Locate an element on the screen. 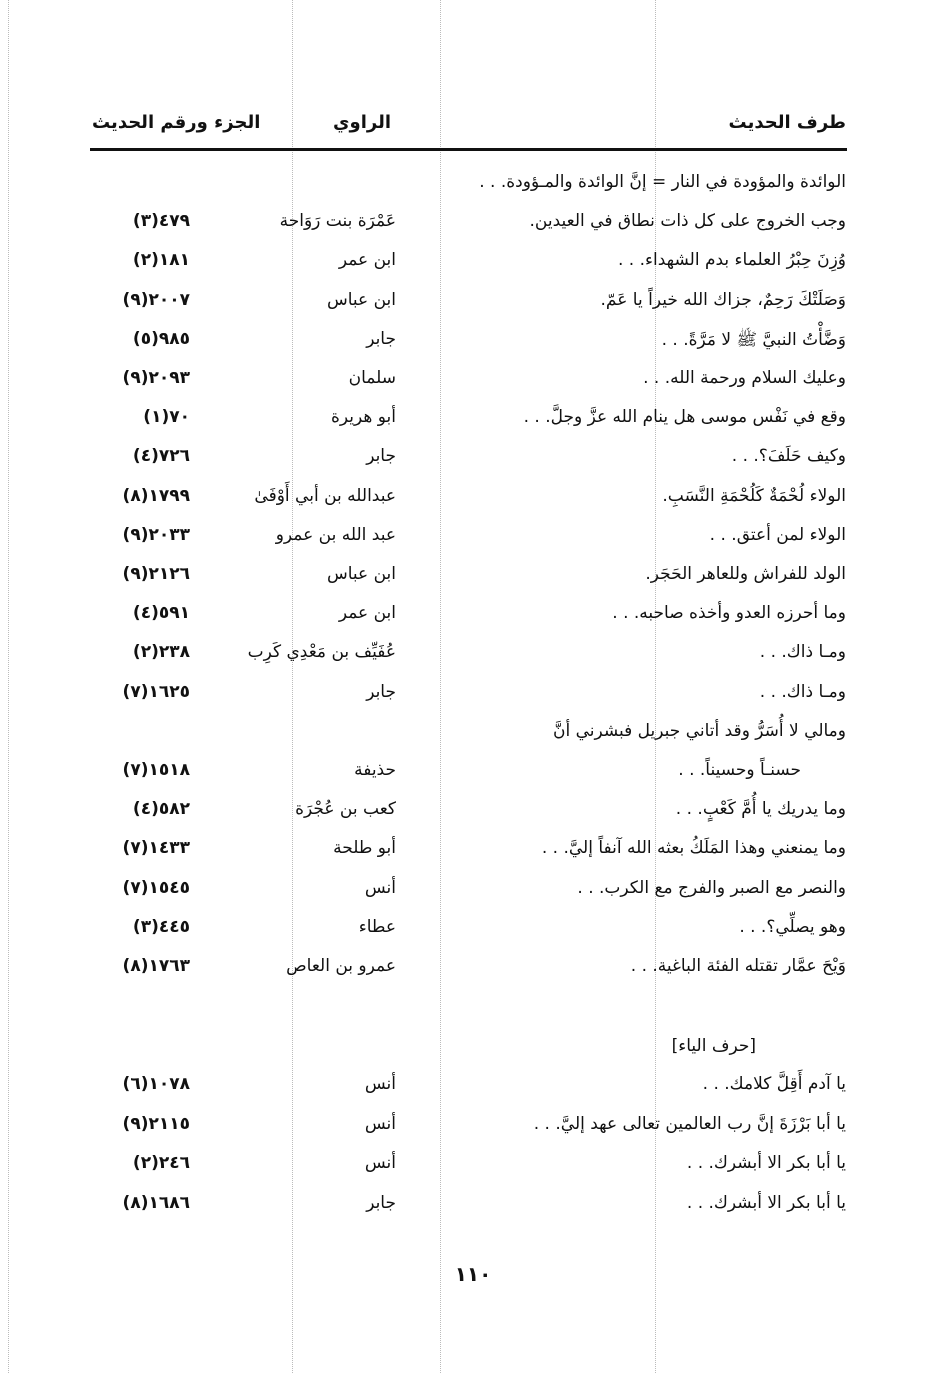 The height and width of the screenshot is (1373, 946). hadith-text: وما أحرزه العدو وأخذه صاحبه. . . is located at coordinates (729, 613).